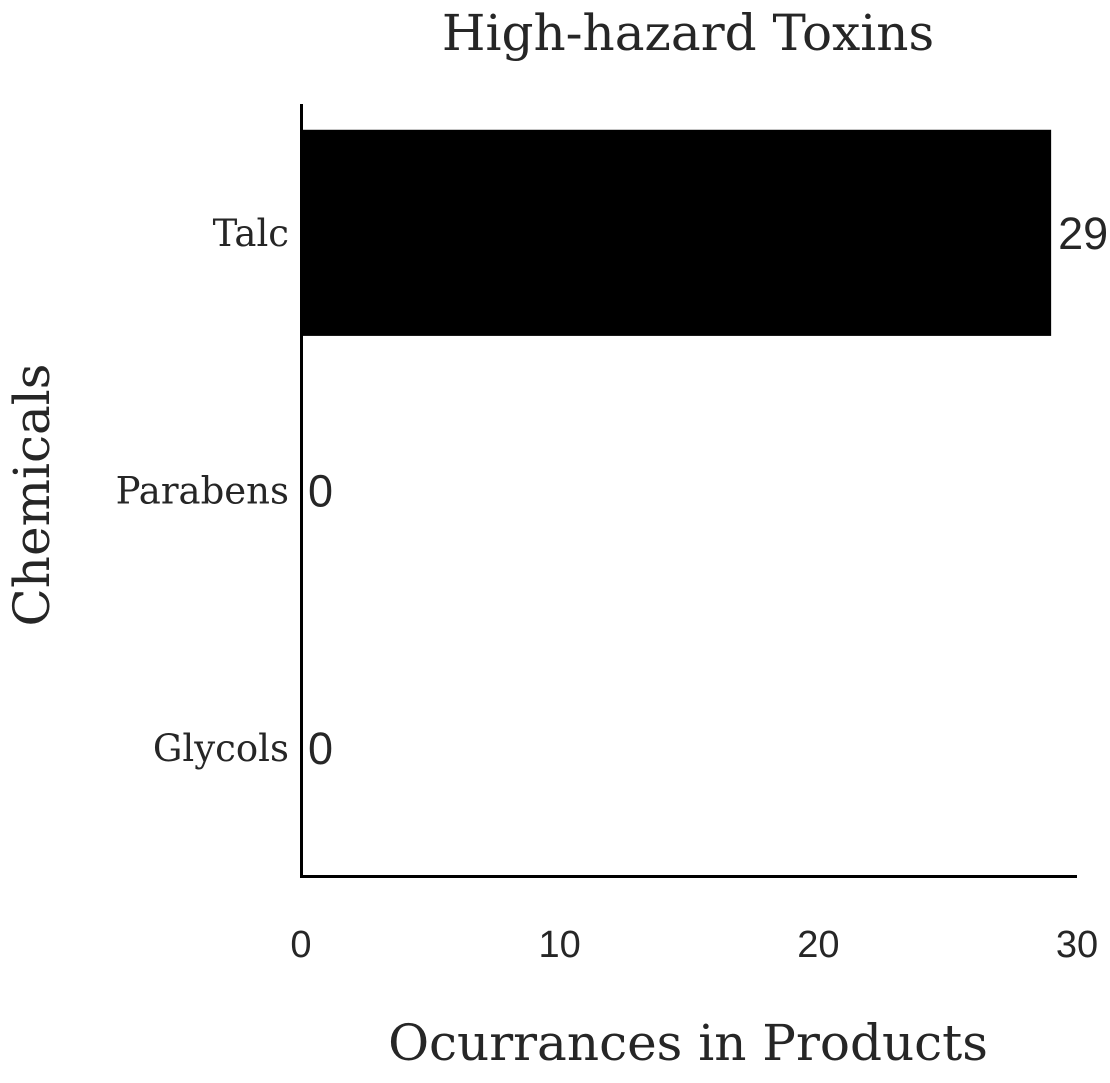 The image size is (1110, 1083). Describe the element at coordinates (688, 1043) in the screenshot. I see `x-axis-label: Ocurrances in Products` at that location.